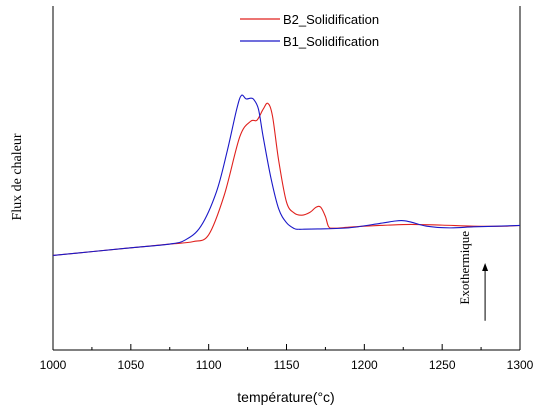  I want to click on x-tick-label: 1150, so click(287, 365).